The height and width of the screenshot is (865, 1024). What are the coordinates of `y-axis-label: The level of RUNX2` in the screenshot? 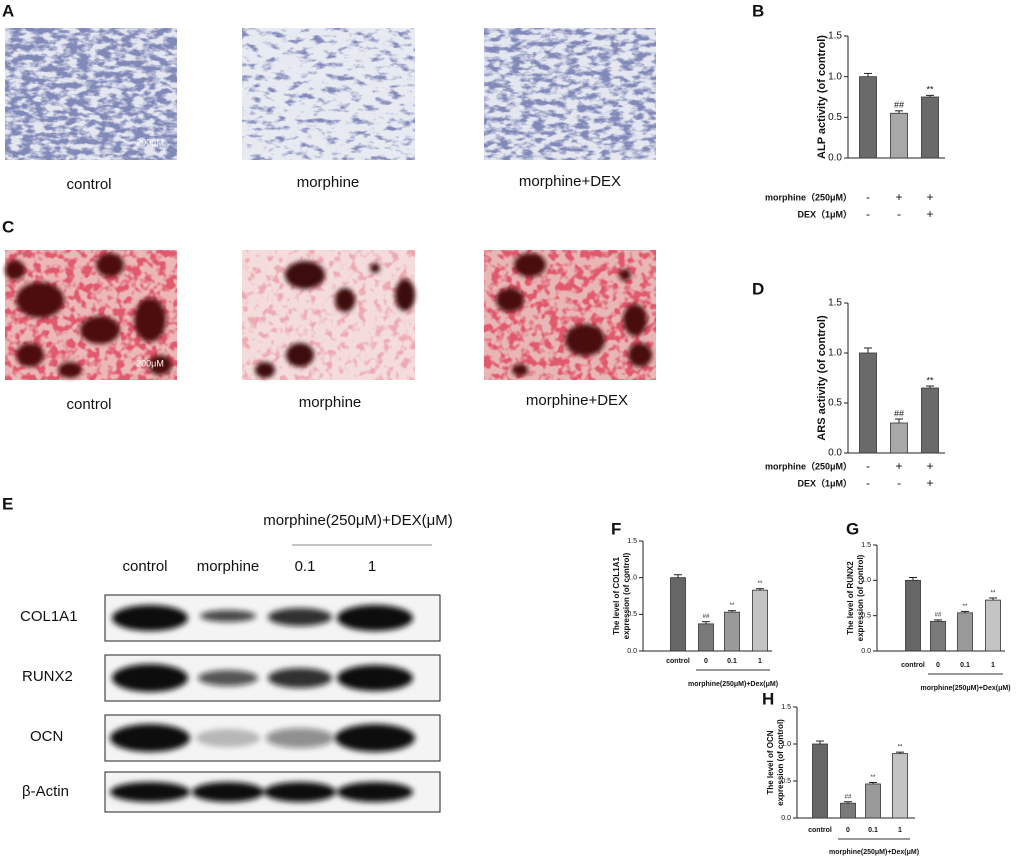 It's located at (850, 598).